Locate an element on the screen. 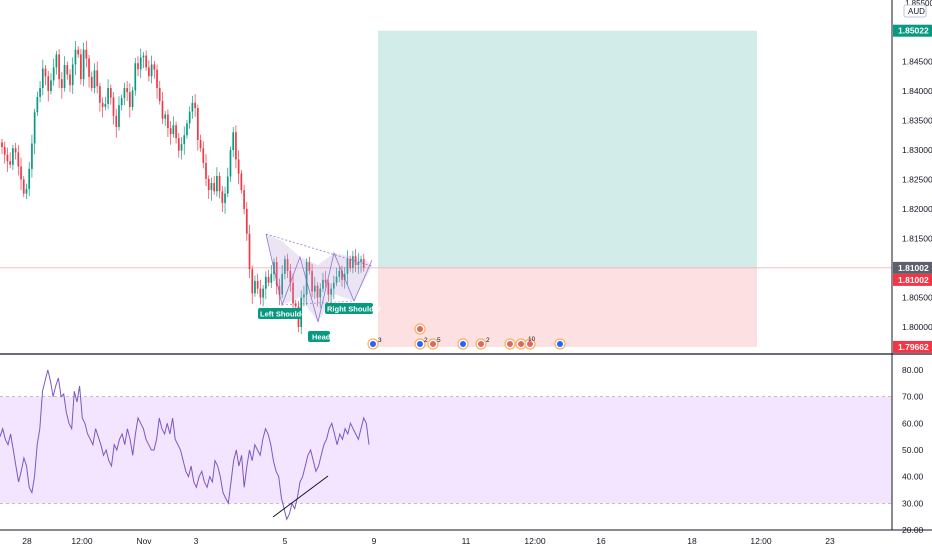 This screenshot has height=555, width=932. event-marker-3: 2 is located at coordinates (421, 343).